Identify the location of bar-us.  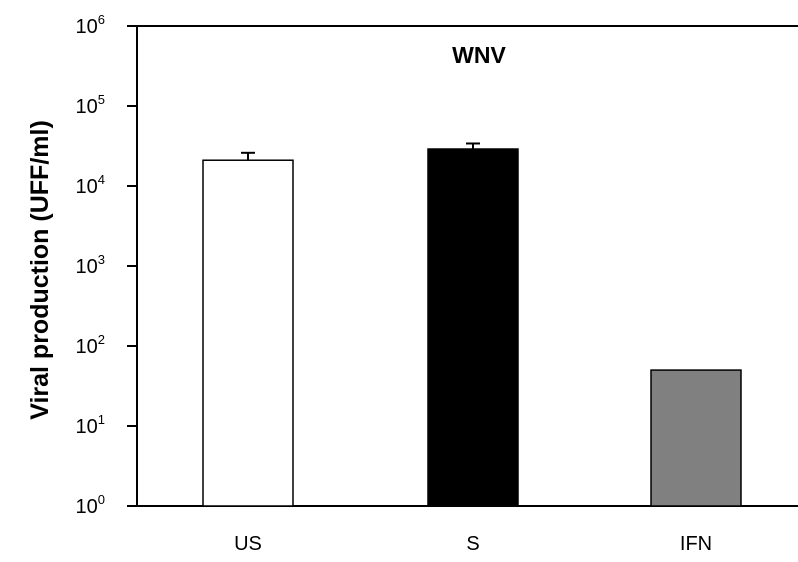
(248, 333).